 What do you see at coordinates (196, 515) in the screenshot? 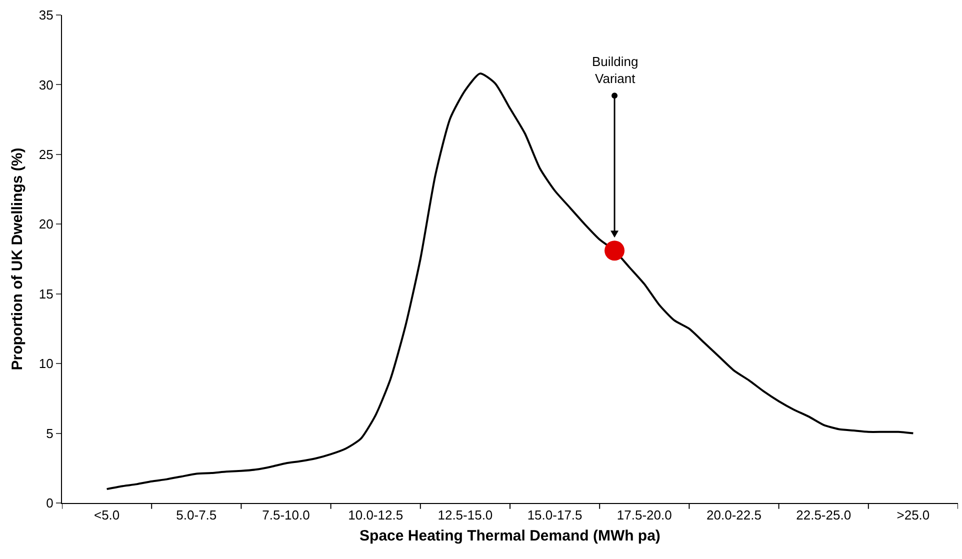
I see `x-tick-label: 5.0-7.5` at bounding box center [196, 515].